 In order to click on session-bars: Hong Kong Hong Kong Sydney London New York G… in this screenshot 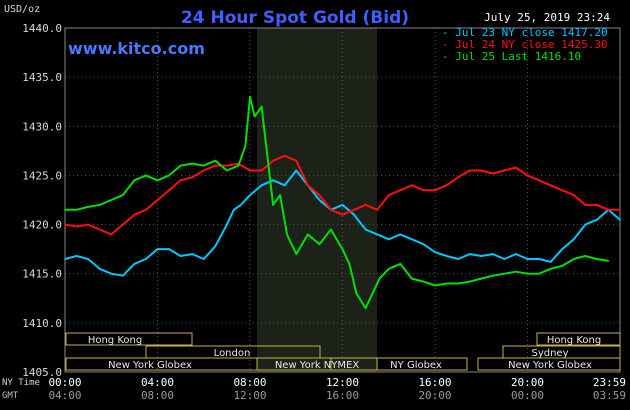, I will do `click(343, 351)`.